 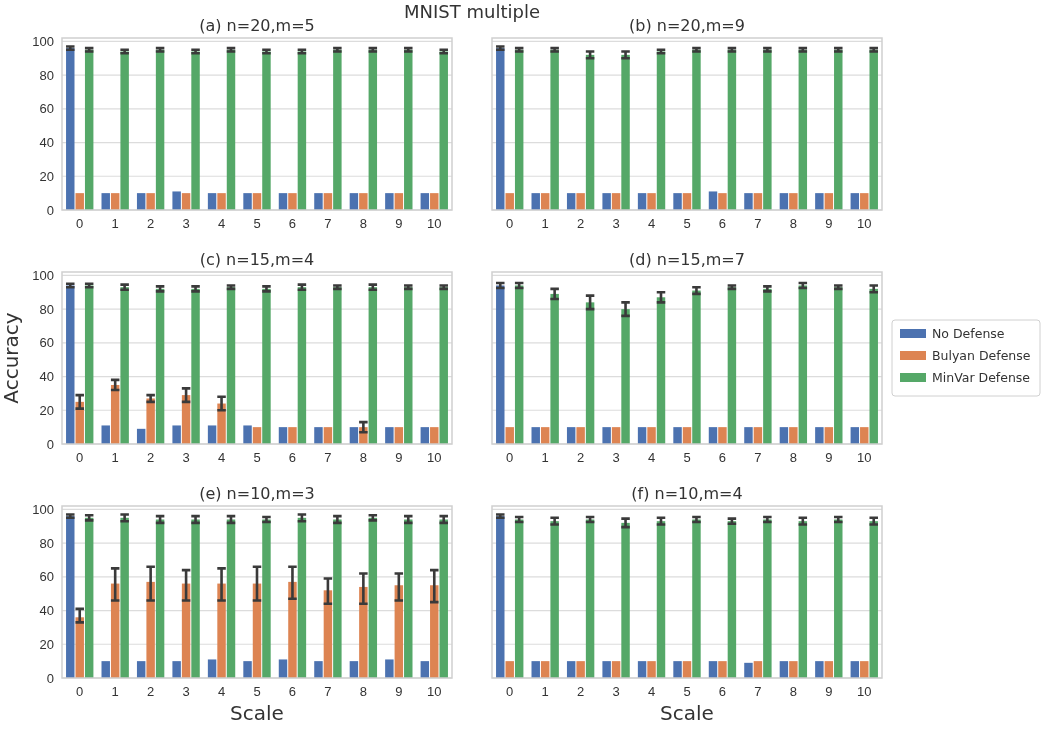 I want to click on chart-title: (c) n=15,m=4, so click(x=257, y=259).